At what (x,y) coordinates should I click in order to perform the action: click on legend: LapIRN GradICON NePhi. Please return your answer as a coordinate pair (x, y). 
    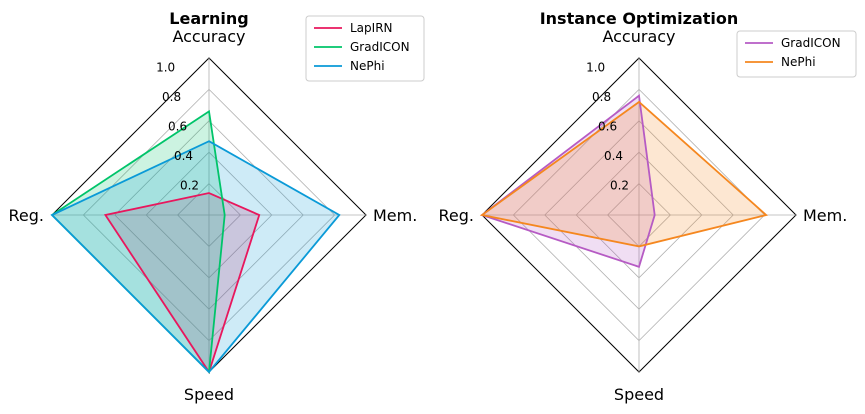
    Looking at the image, I should click on (365, 48).